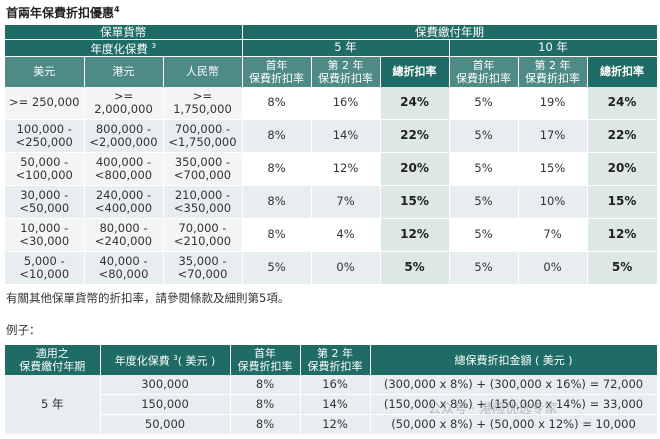 The image size is (660, 439). Describe the element at coordinates (346, 48) in the screenshot. I see `header-5-years: 5 年` at that location.